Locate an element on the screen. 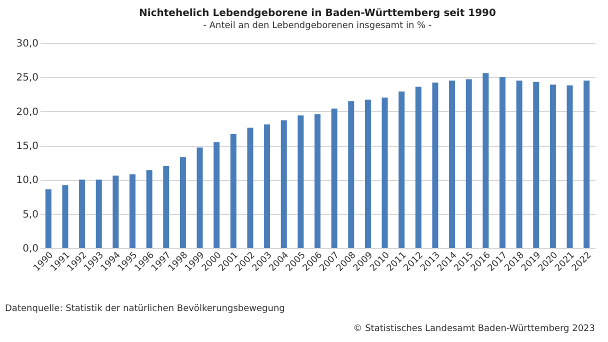 This screenshot has width=608, height=342. y-tick-label: 15,0 is located at coordinates (27, 146).